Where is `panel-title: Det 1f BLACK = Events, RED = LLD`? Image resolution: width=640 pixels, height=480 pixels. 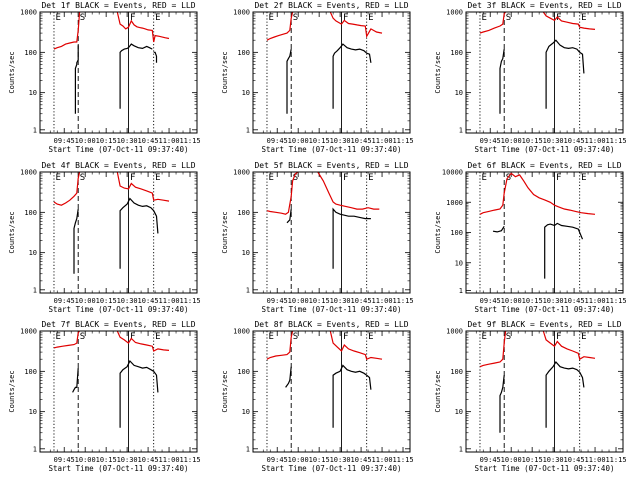
panel-title: Det 1f BLACK = Events, RED = LLD is located at coordinates (118, 5).